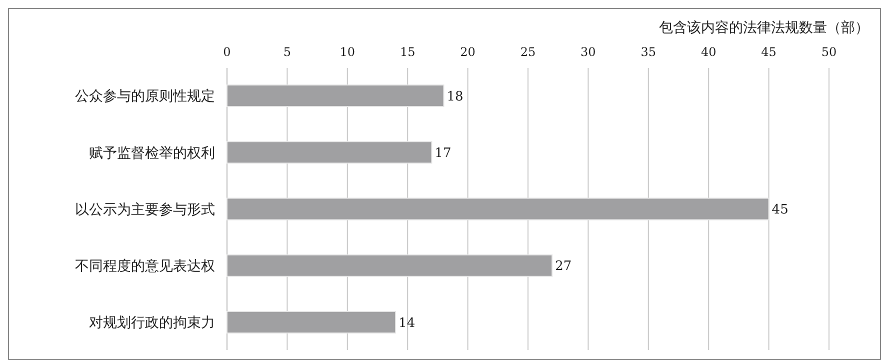  I want to click on x-tick-label: 35, so click(648, 52).